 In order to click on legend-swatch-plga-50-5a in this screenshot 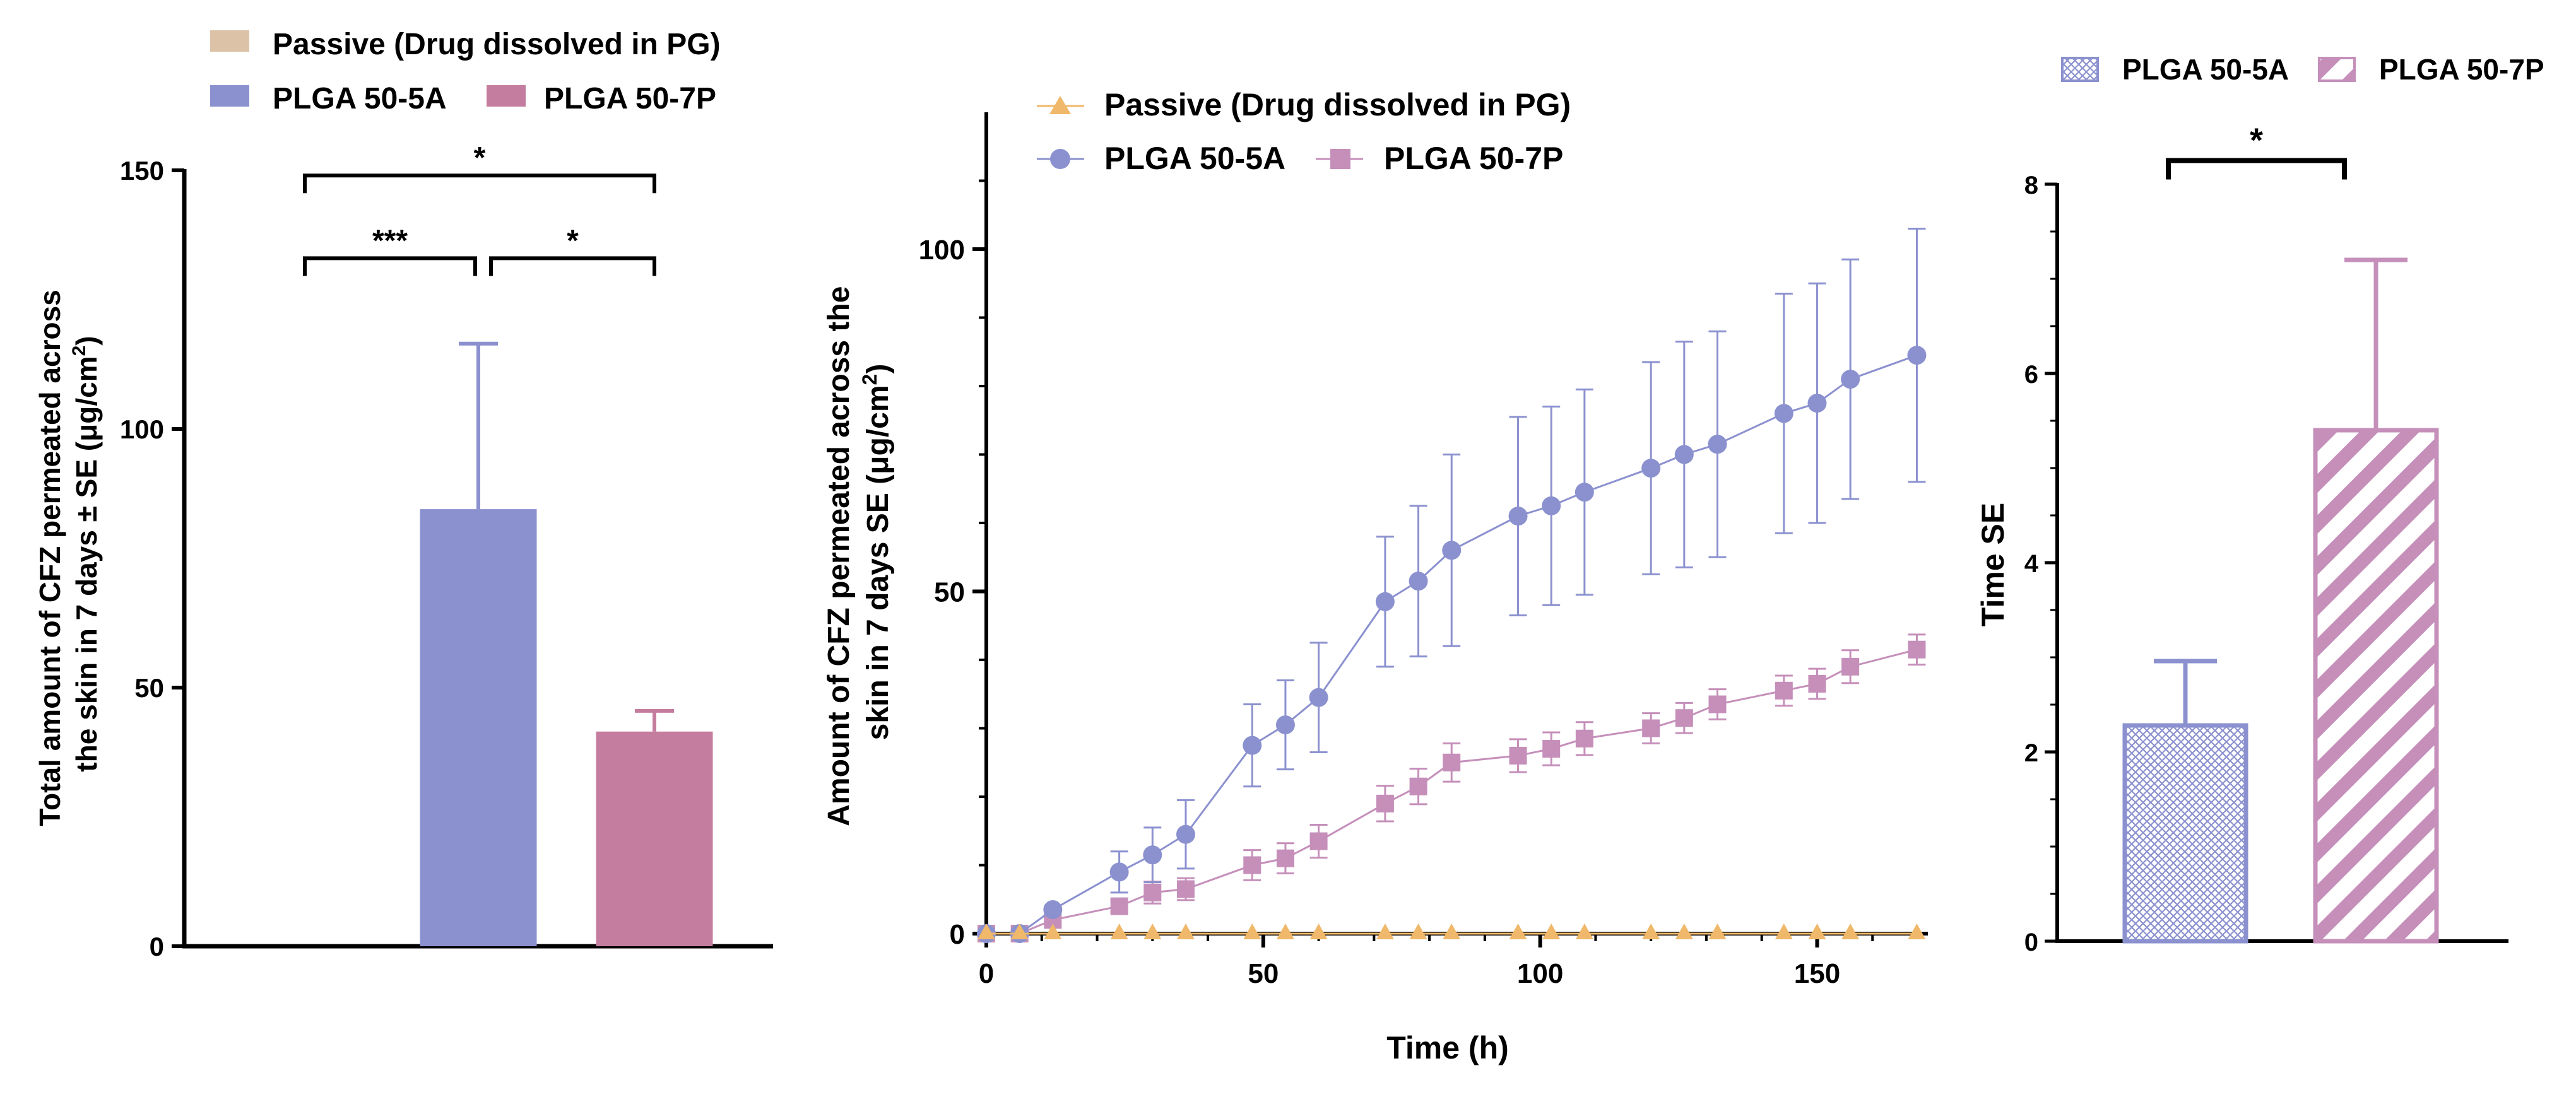, I will do `click(229, 96)`.